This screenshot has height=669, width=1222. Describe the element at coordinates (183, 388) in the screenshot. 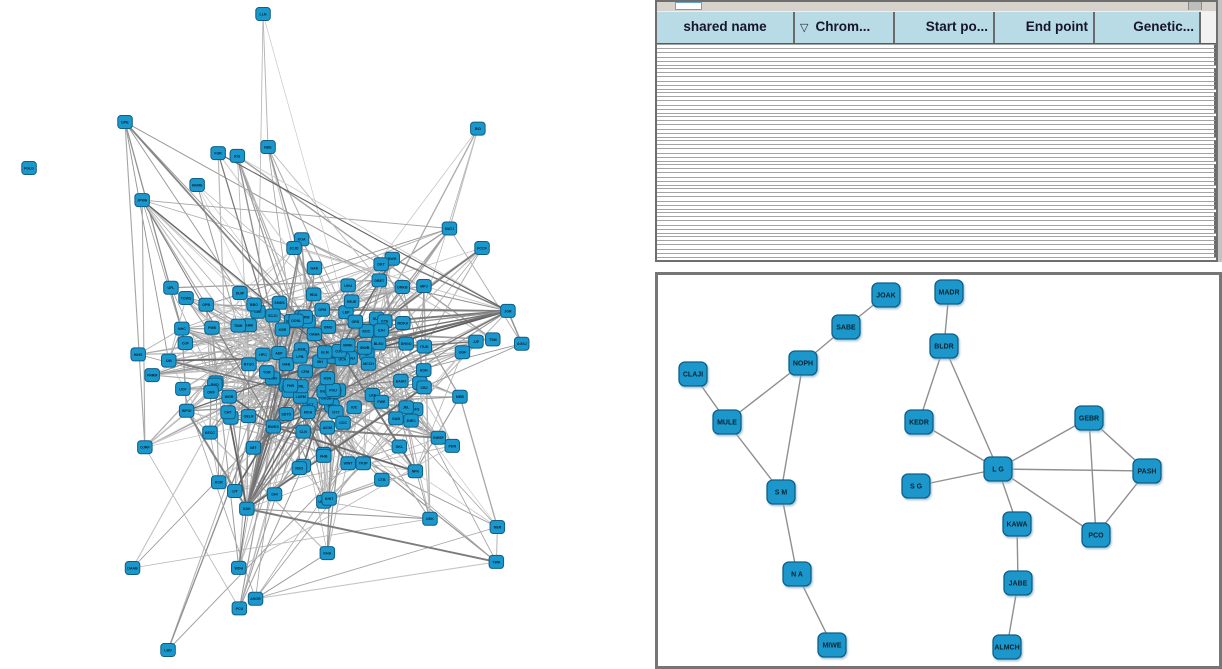

I see `network-node: UCF` at that location.